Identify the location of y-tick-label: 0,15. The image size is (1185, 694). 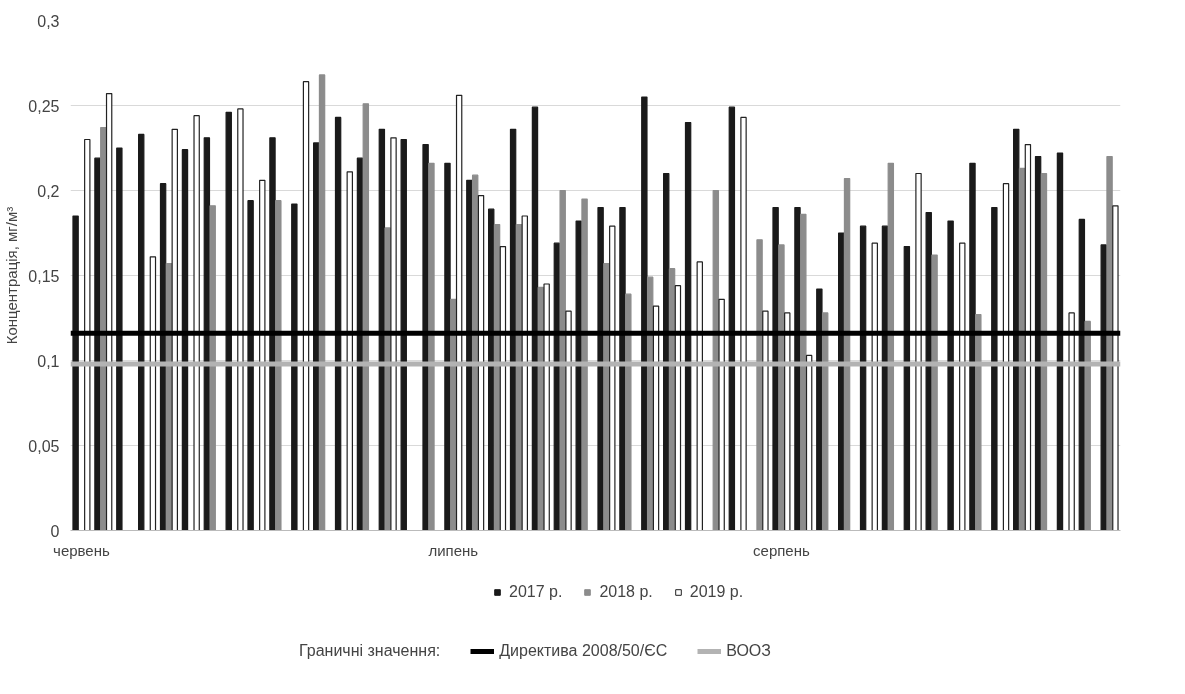
(44, 276).